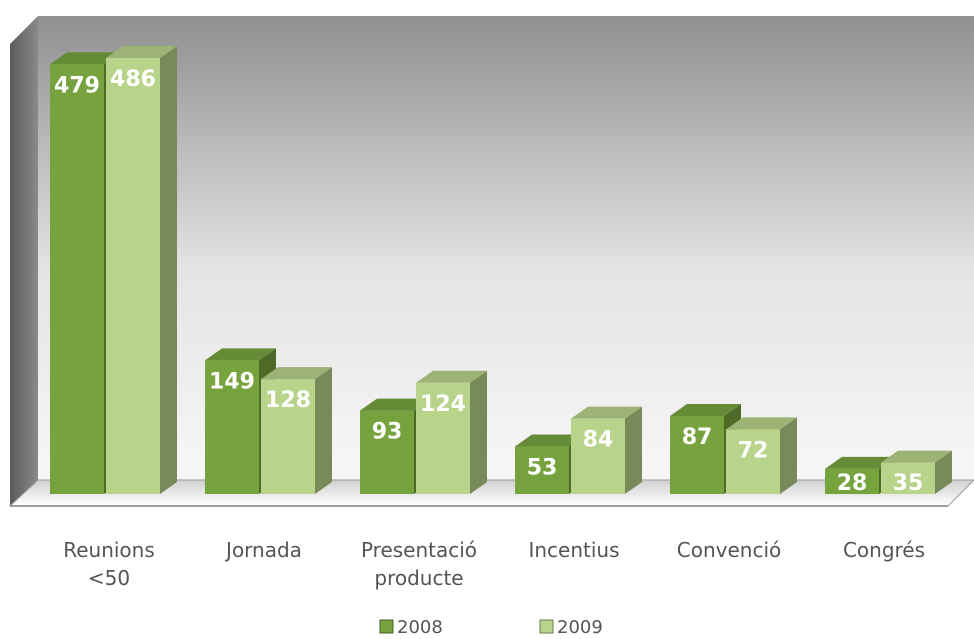  I want to click on category-label: Congrés, so click(884, 550).